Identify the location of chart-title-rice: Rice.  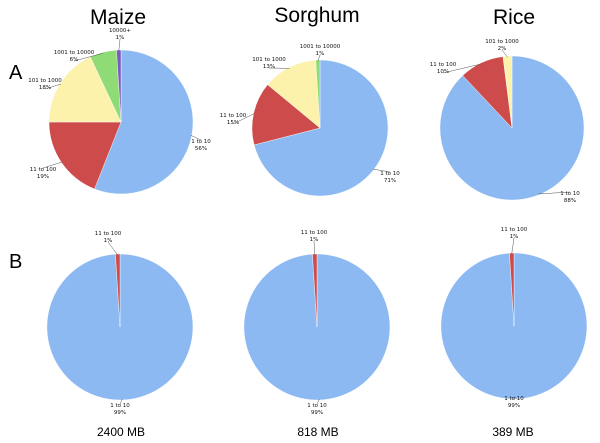
(514, 17).